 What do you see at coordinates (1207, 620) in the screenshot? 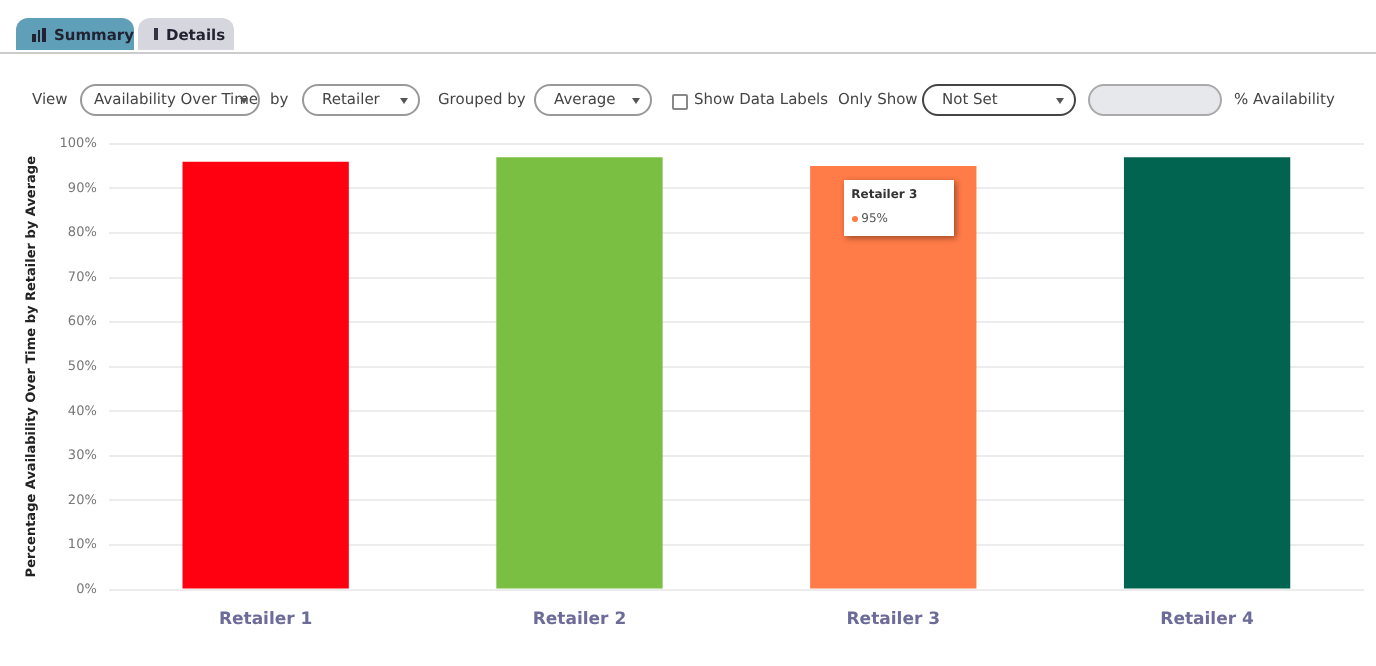
I see `x-tick-label: Retailer 4` at bounding box center [1207, 620].